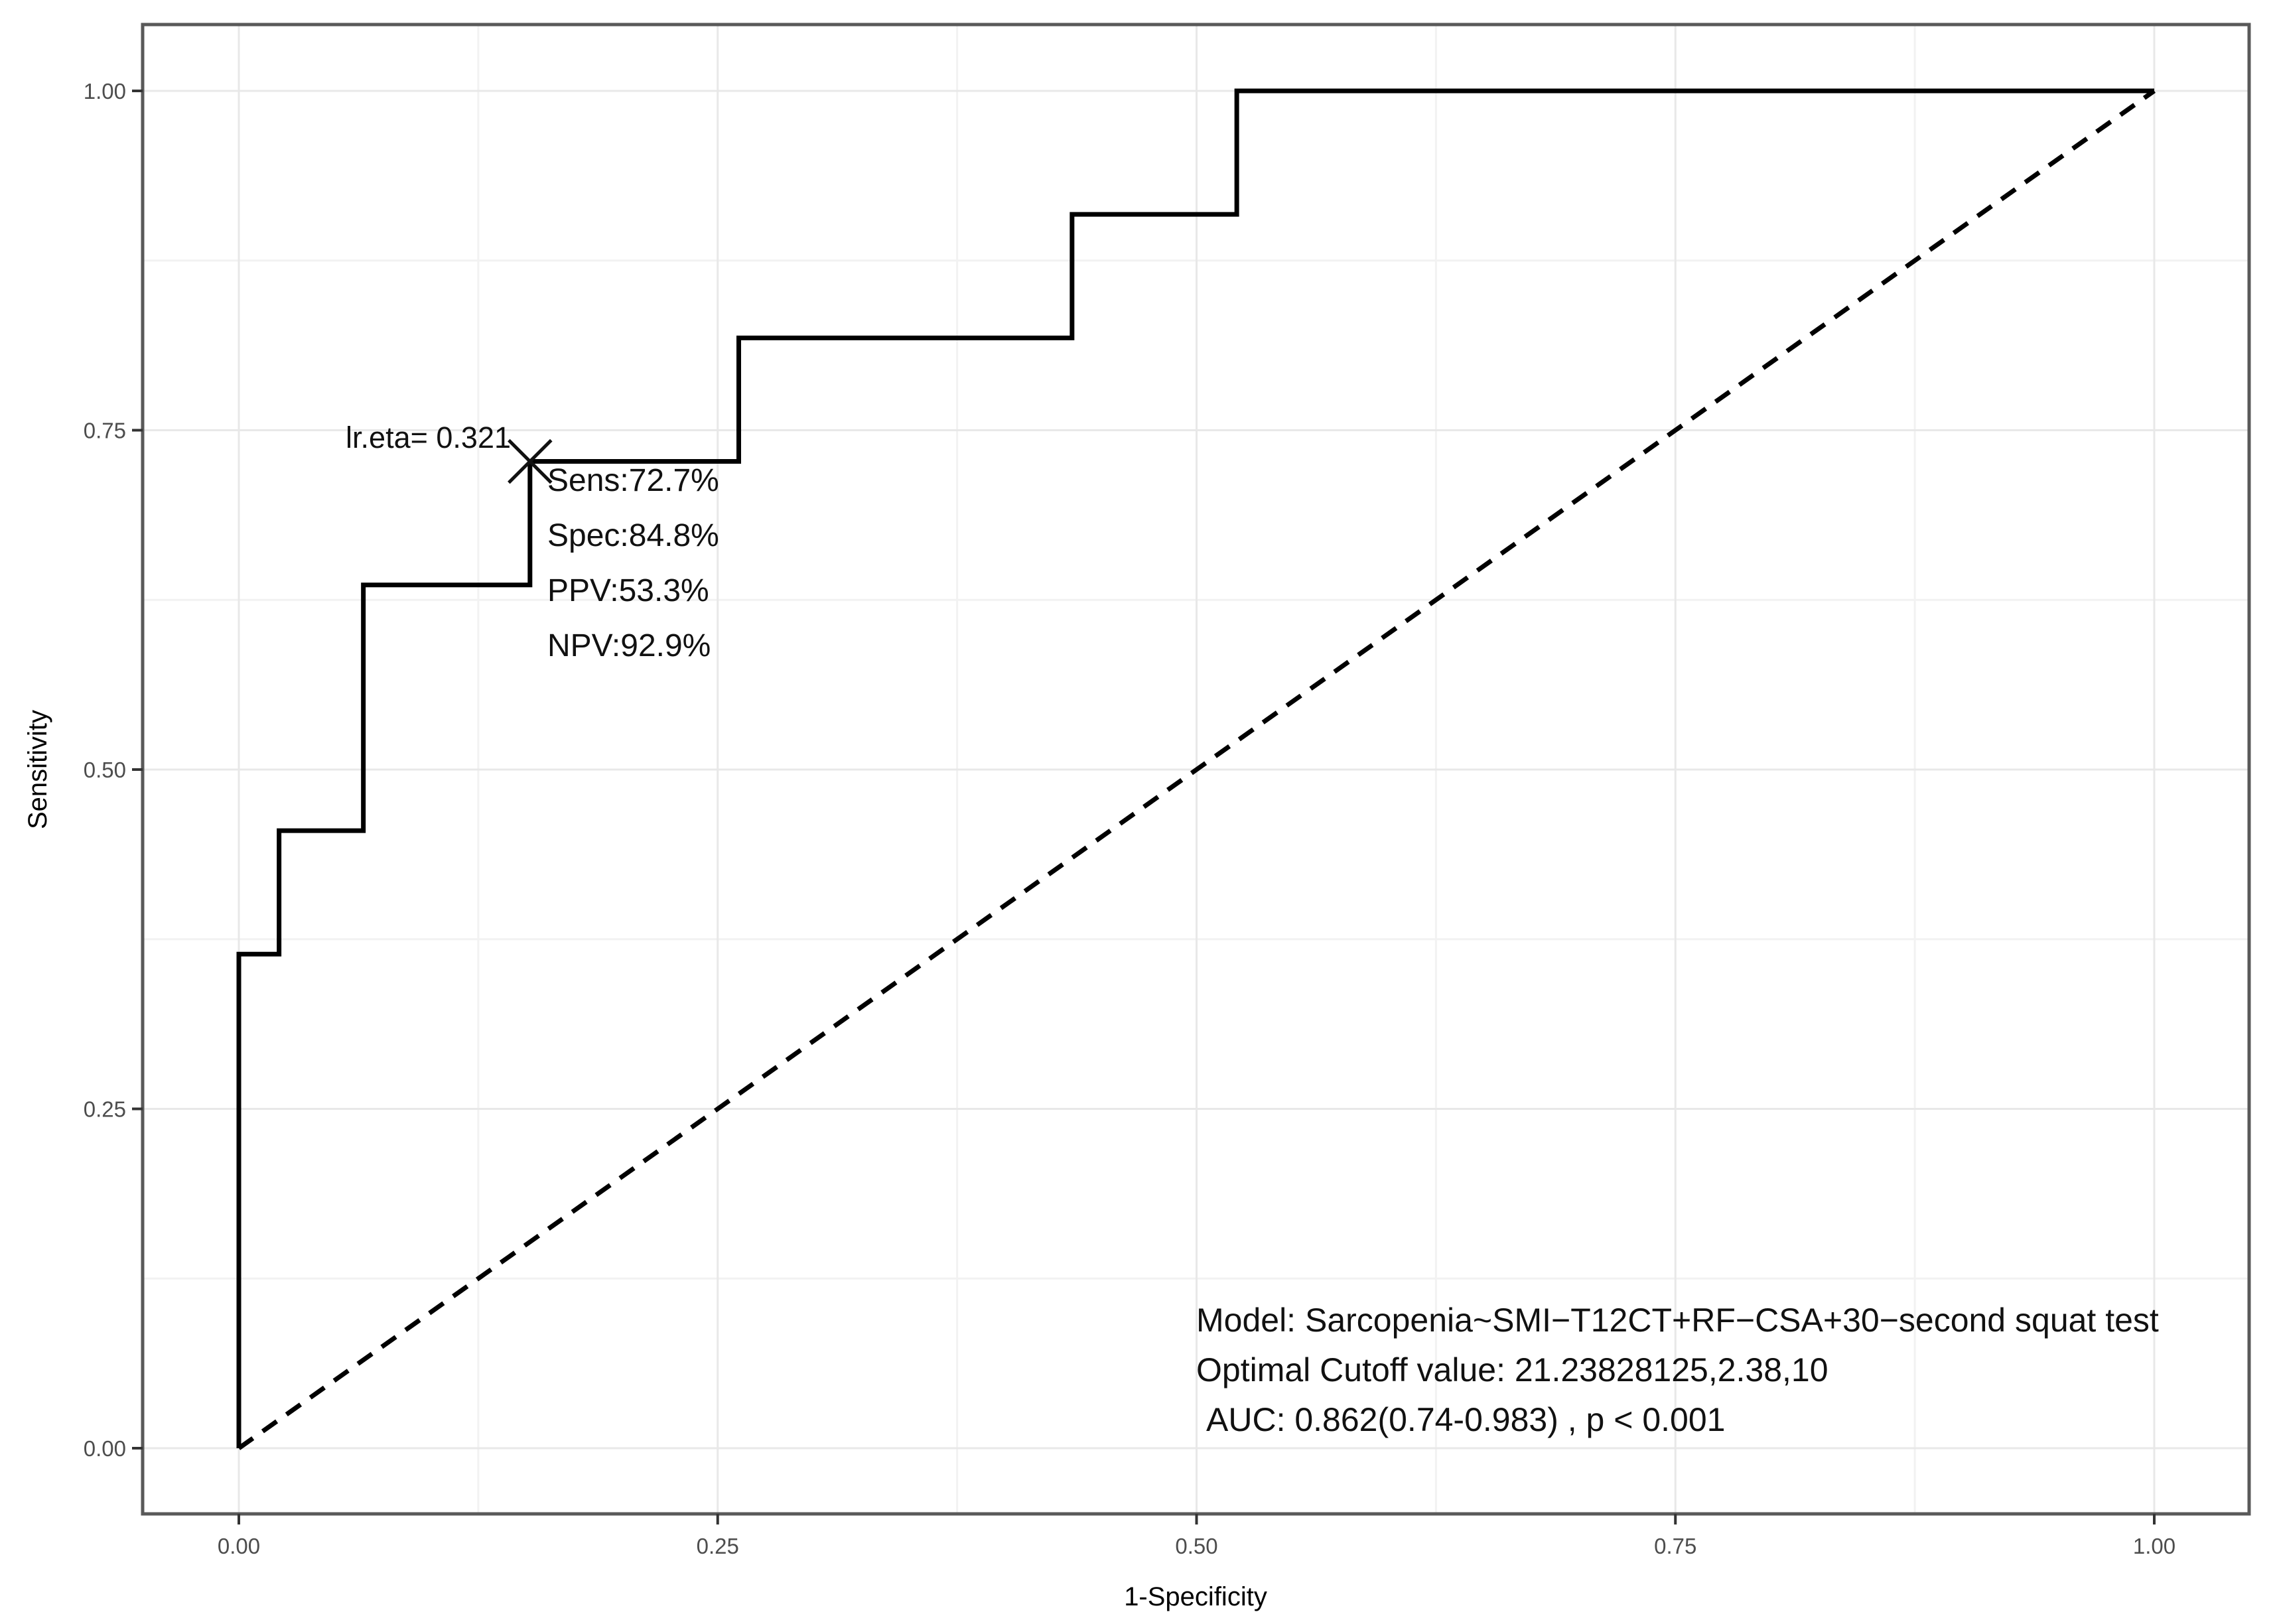  I want to click on x-tick-label: 0.00, so click(239, 1546).